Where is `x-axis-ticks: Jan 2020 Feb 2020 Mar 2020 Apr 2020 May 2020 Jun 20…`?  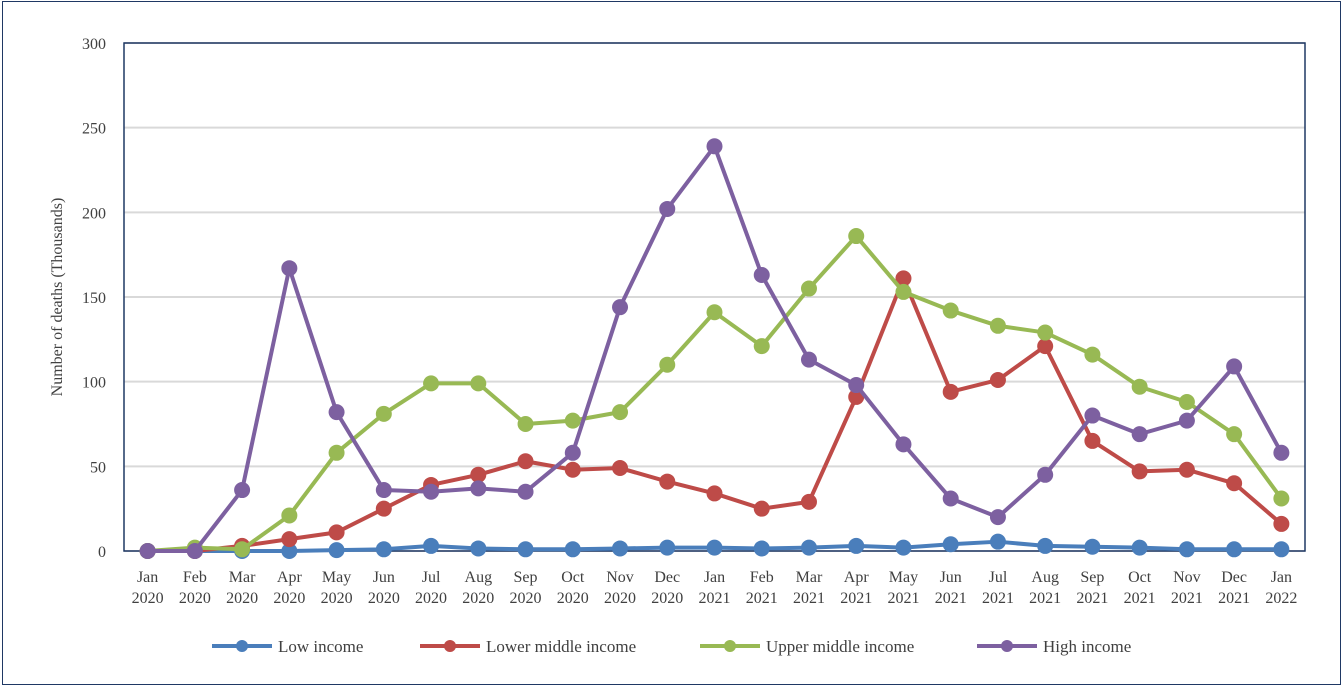 x-axis-ticks: Jan 2020 Feb 2020 Mar 2020 Apr 2020 May 2020 Jun 20… is located at coordinates (715, 588).